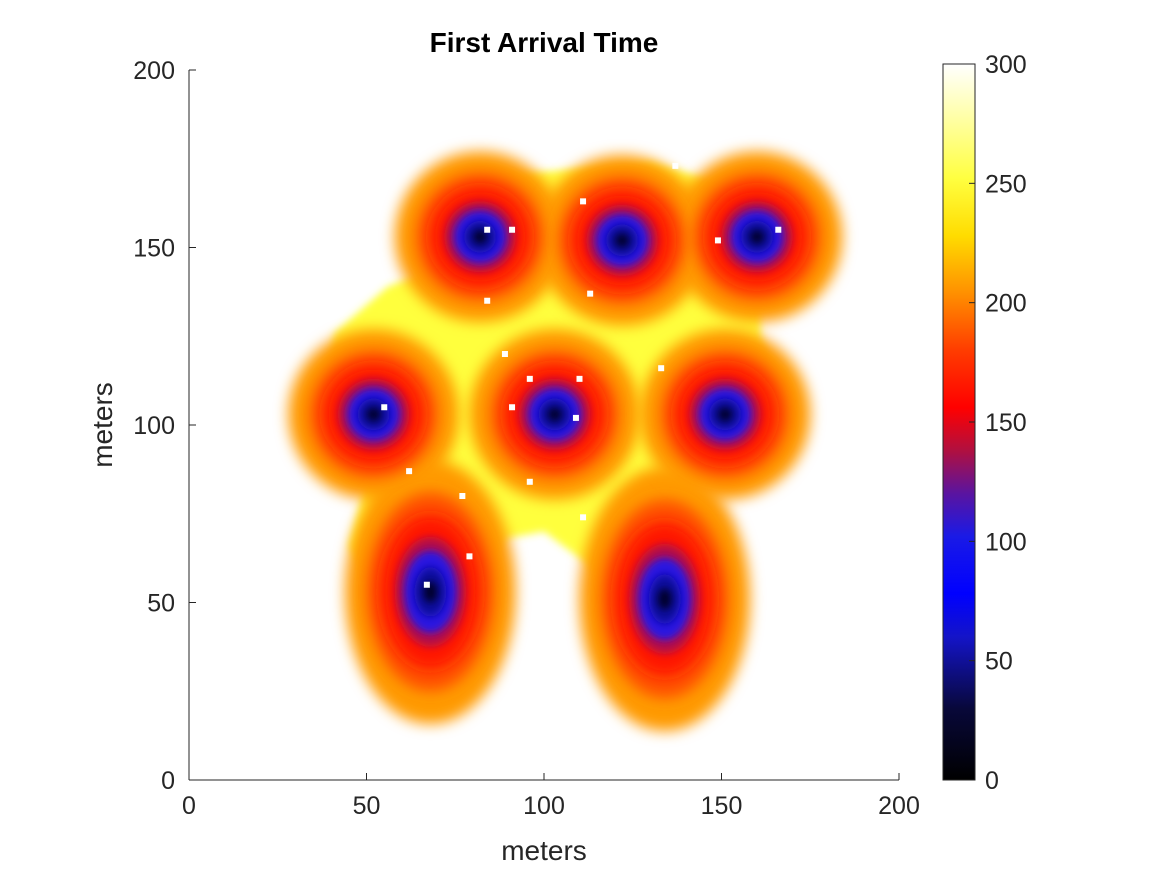 This screenshot has height=875, width=1167. Describe the element at coordinates (544, 806) in the screenshot. I see `x-tick-label: 100` at that location.